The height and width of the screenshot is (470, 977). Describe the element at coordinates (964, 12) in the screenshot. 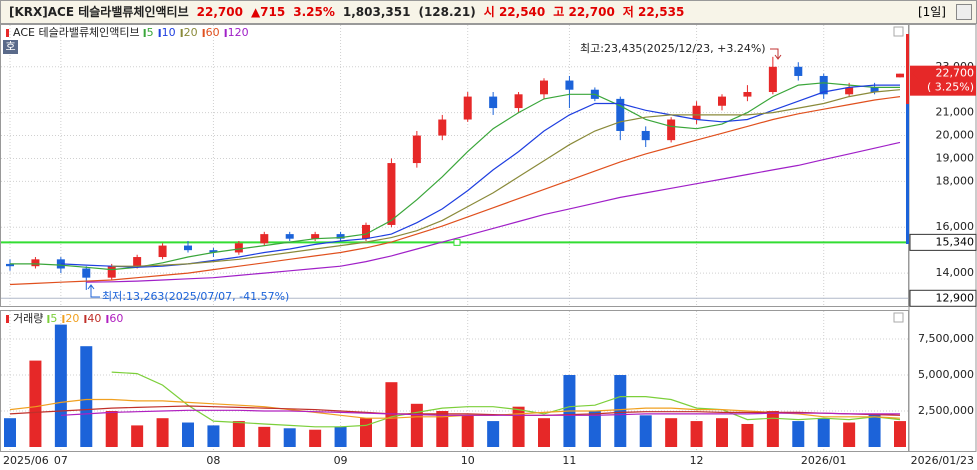

I see `close-button` at that location.